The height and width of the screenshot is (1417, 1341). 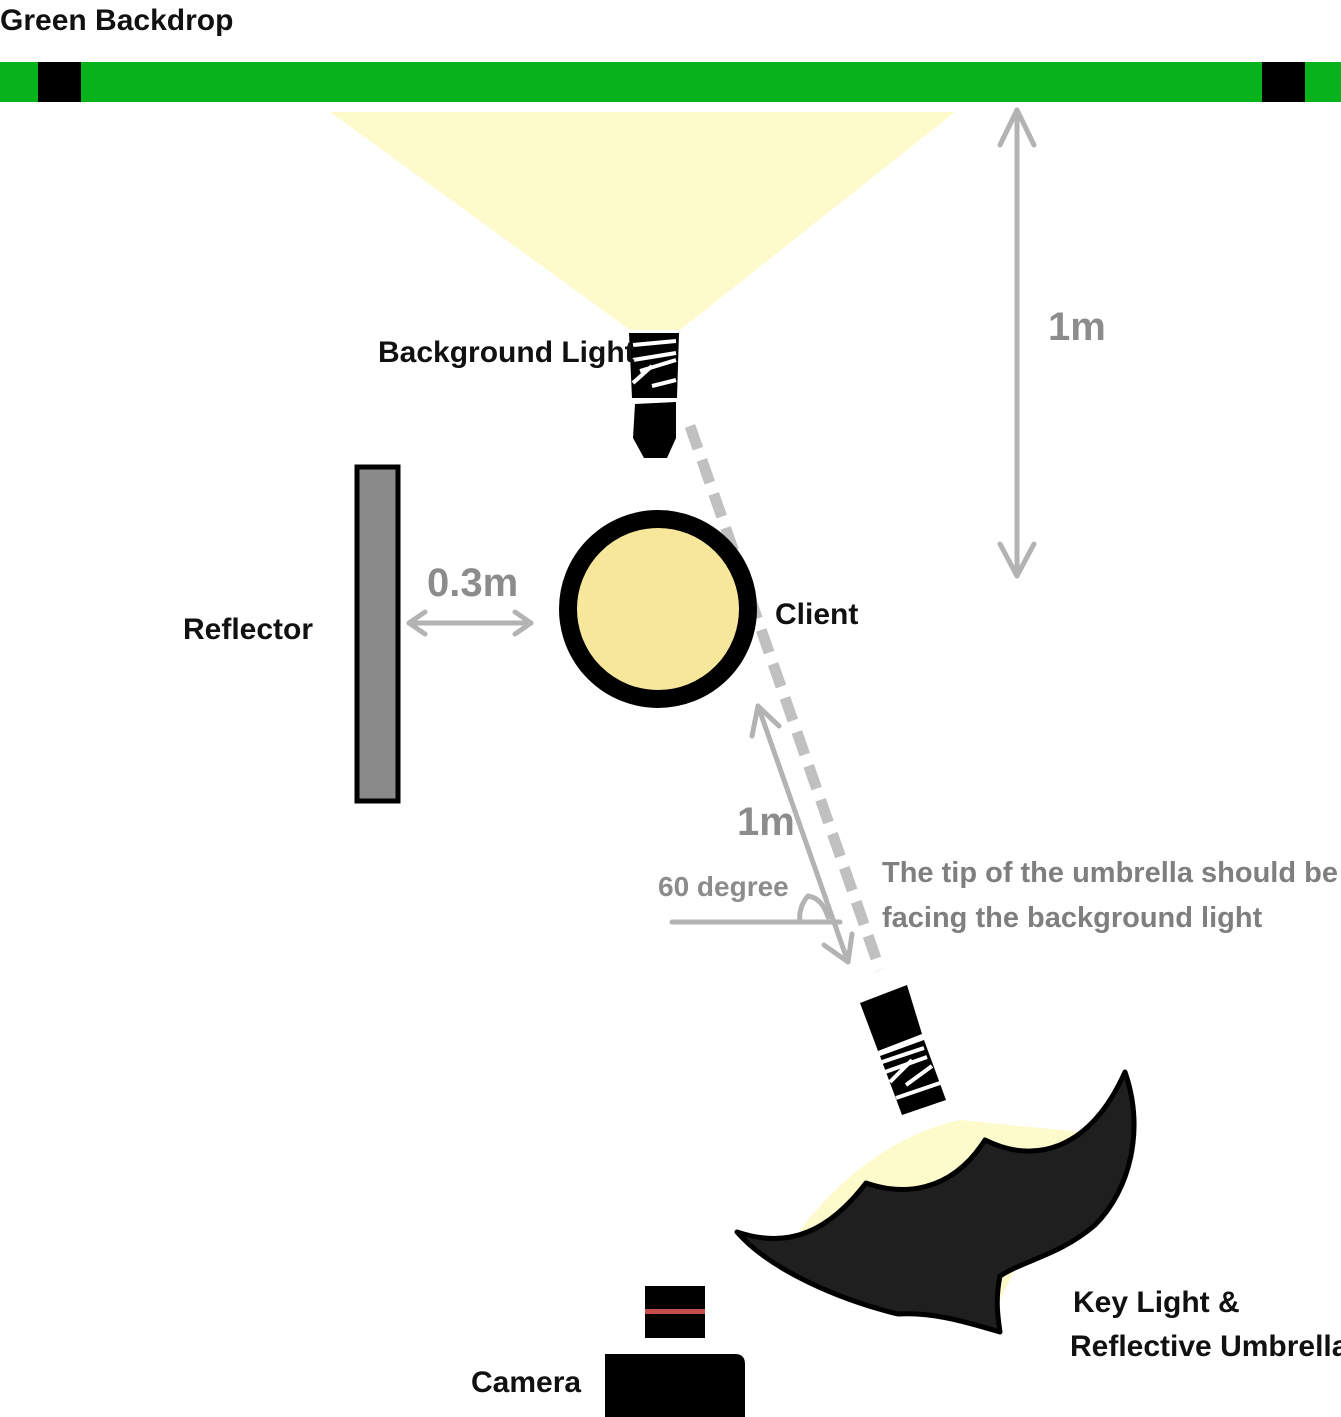 What do you see at coordinates (248, 629) in the screenshot?
I see `reflector-label: Reflector` at bounding box center [248, 629].